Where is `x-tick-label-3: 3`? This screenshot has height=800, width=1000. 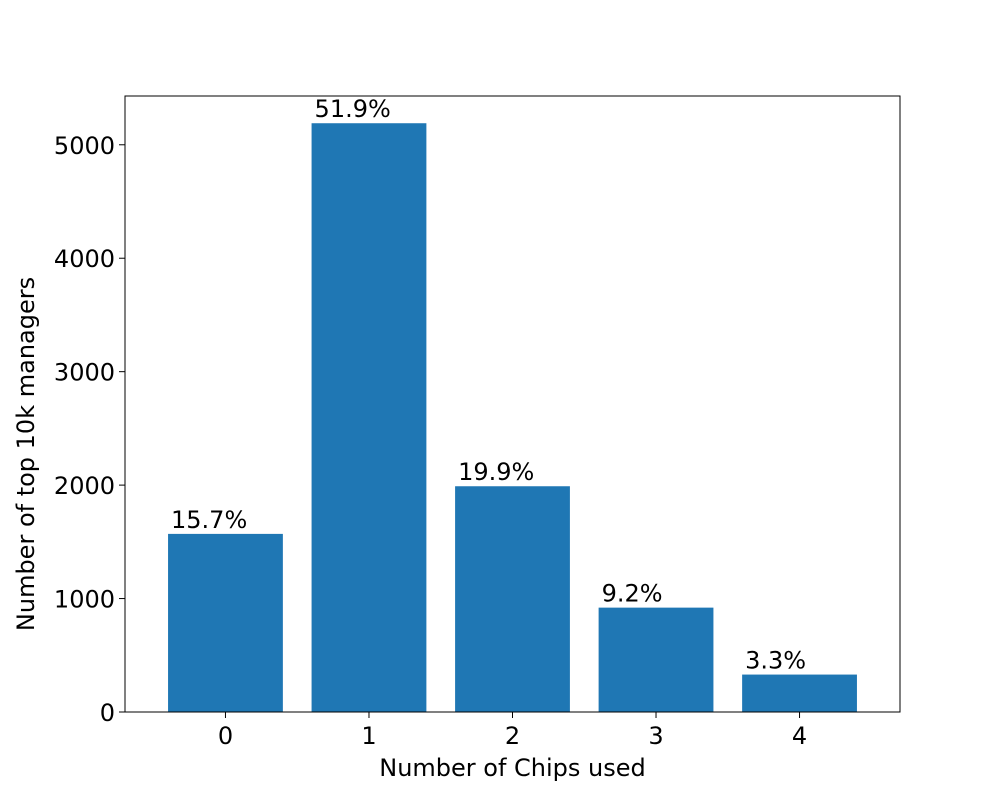
x-tick-label-3: 3 is located at coordinates (655, 736).